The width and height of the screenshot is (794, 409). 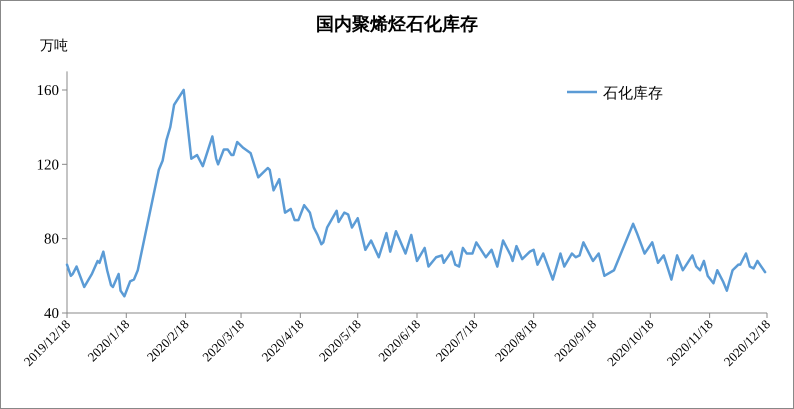 What do you see at coordinates (47, 90) in the screenshot?
I see `y-tick-label: 160` at bounding box center [47, 90].